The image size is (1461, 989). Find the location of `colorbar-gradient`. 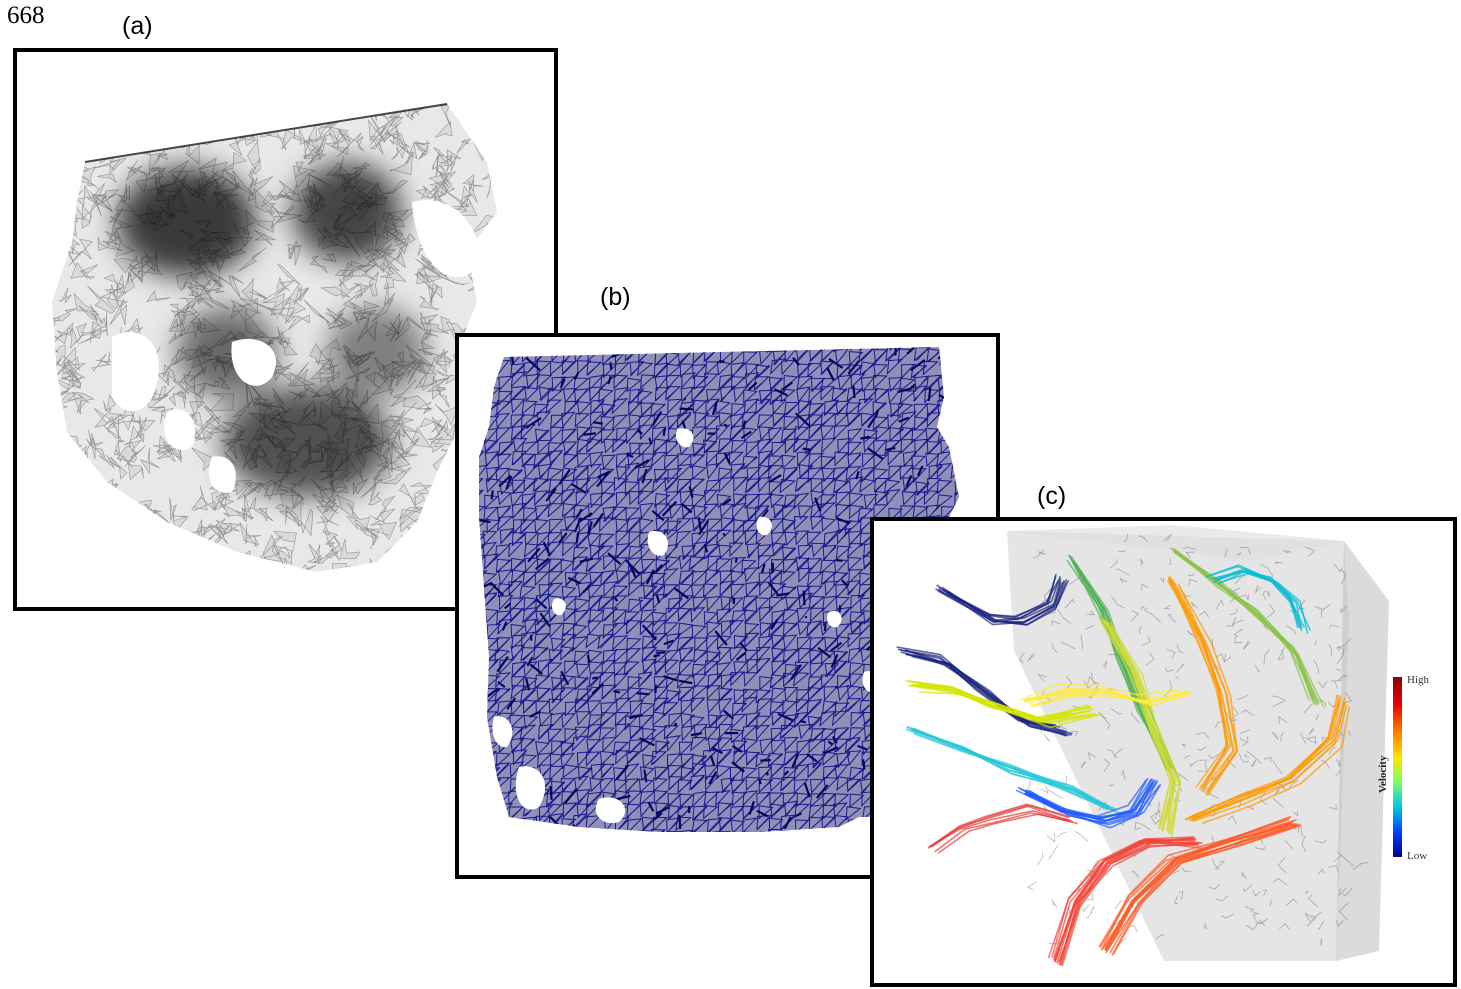

colorbar-gradient is located at coordinates (1397, 767).